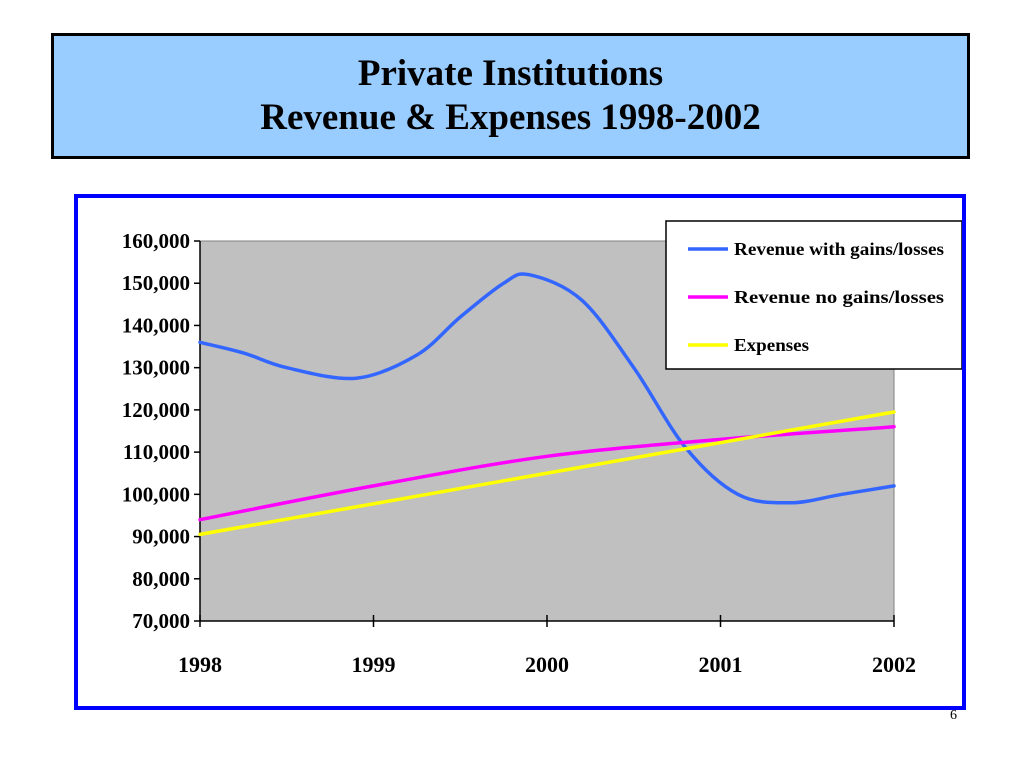 This screenshot has height=768, width=1024. I want to click on y-tick-label: 140,000, so click(156, 325).